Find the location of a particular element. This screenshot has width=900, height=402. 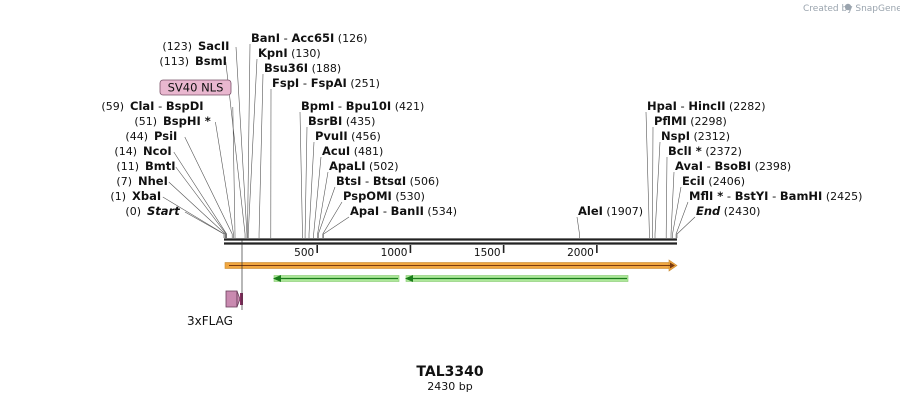

site-position: (123) is located at coordinates (177, 46).